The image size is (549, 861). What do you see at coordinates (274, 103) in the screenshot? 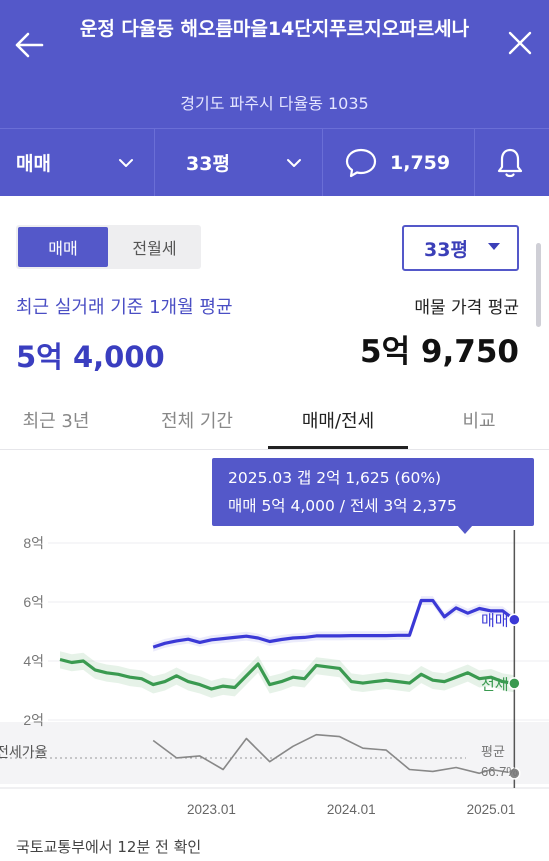
I see `address-text: 경기도 파주시 다율동 1035` at bounding box center [274, 103].